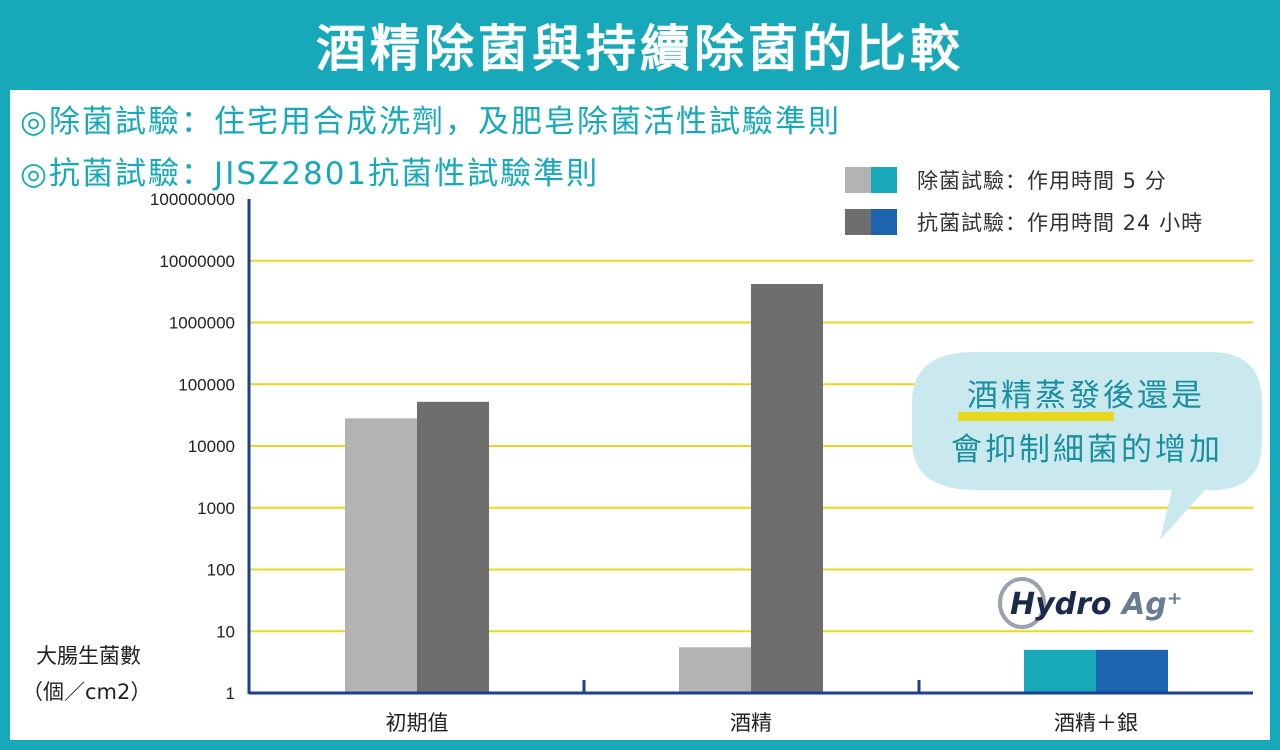  Describe the element at coordinates (1022, 603) in the screenshot. I see `logo-swoosh` at that location.